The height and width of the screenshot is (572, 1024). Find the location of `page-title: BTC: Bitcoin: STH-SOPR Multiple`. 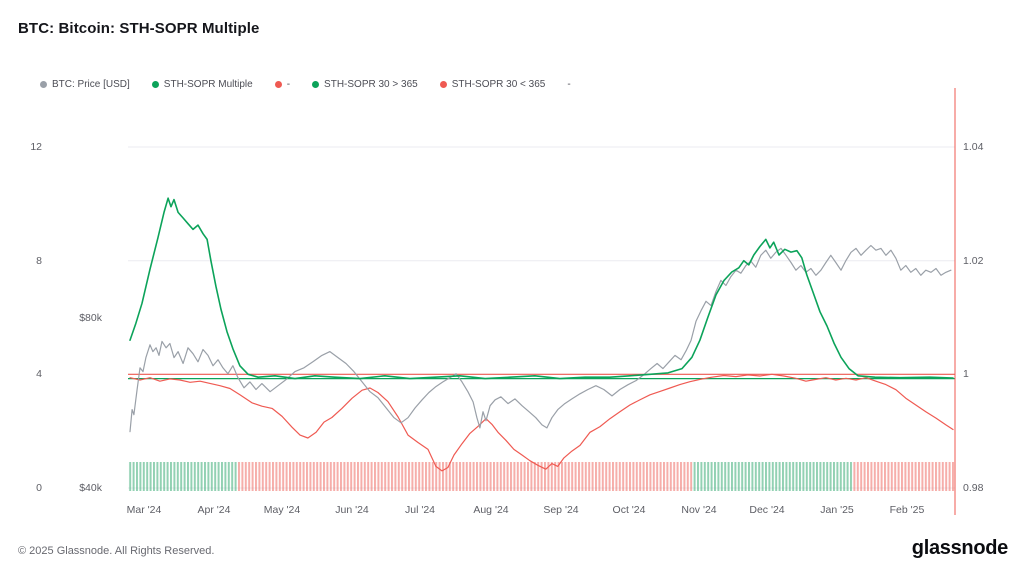

page-title: BTC: Bitcoin: STH-SOPR Multiple is located at coordinates (139, 28).